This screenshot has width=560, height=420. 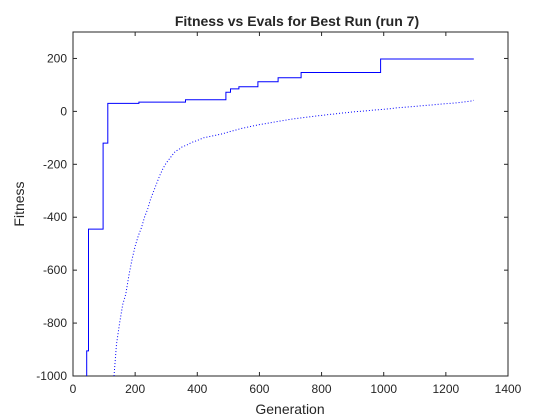 What do you see at coordinates (259, 389) in the screenshot?
I see `x-tick-label: 600` at bounding box center [259, 389].